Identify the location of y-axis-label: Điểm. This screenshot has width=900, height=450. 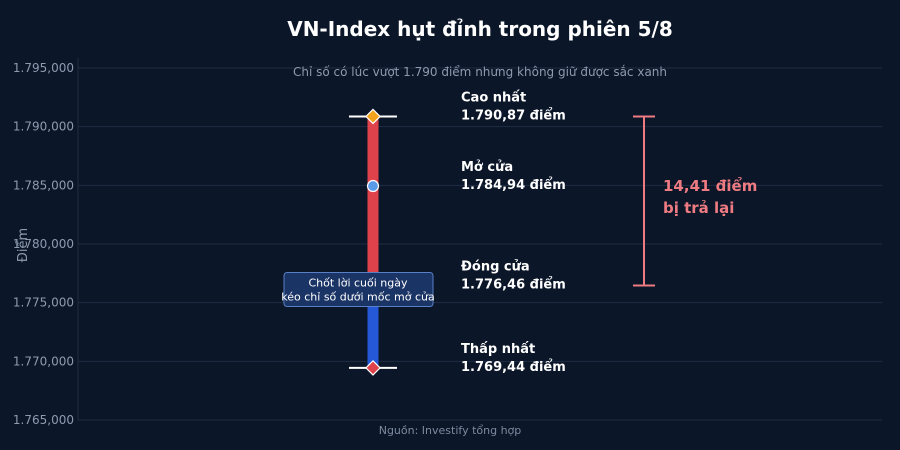
(23, 245).